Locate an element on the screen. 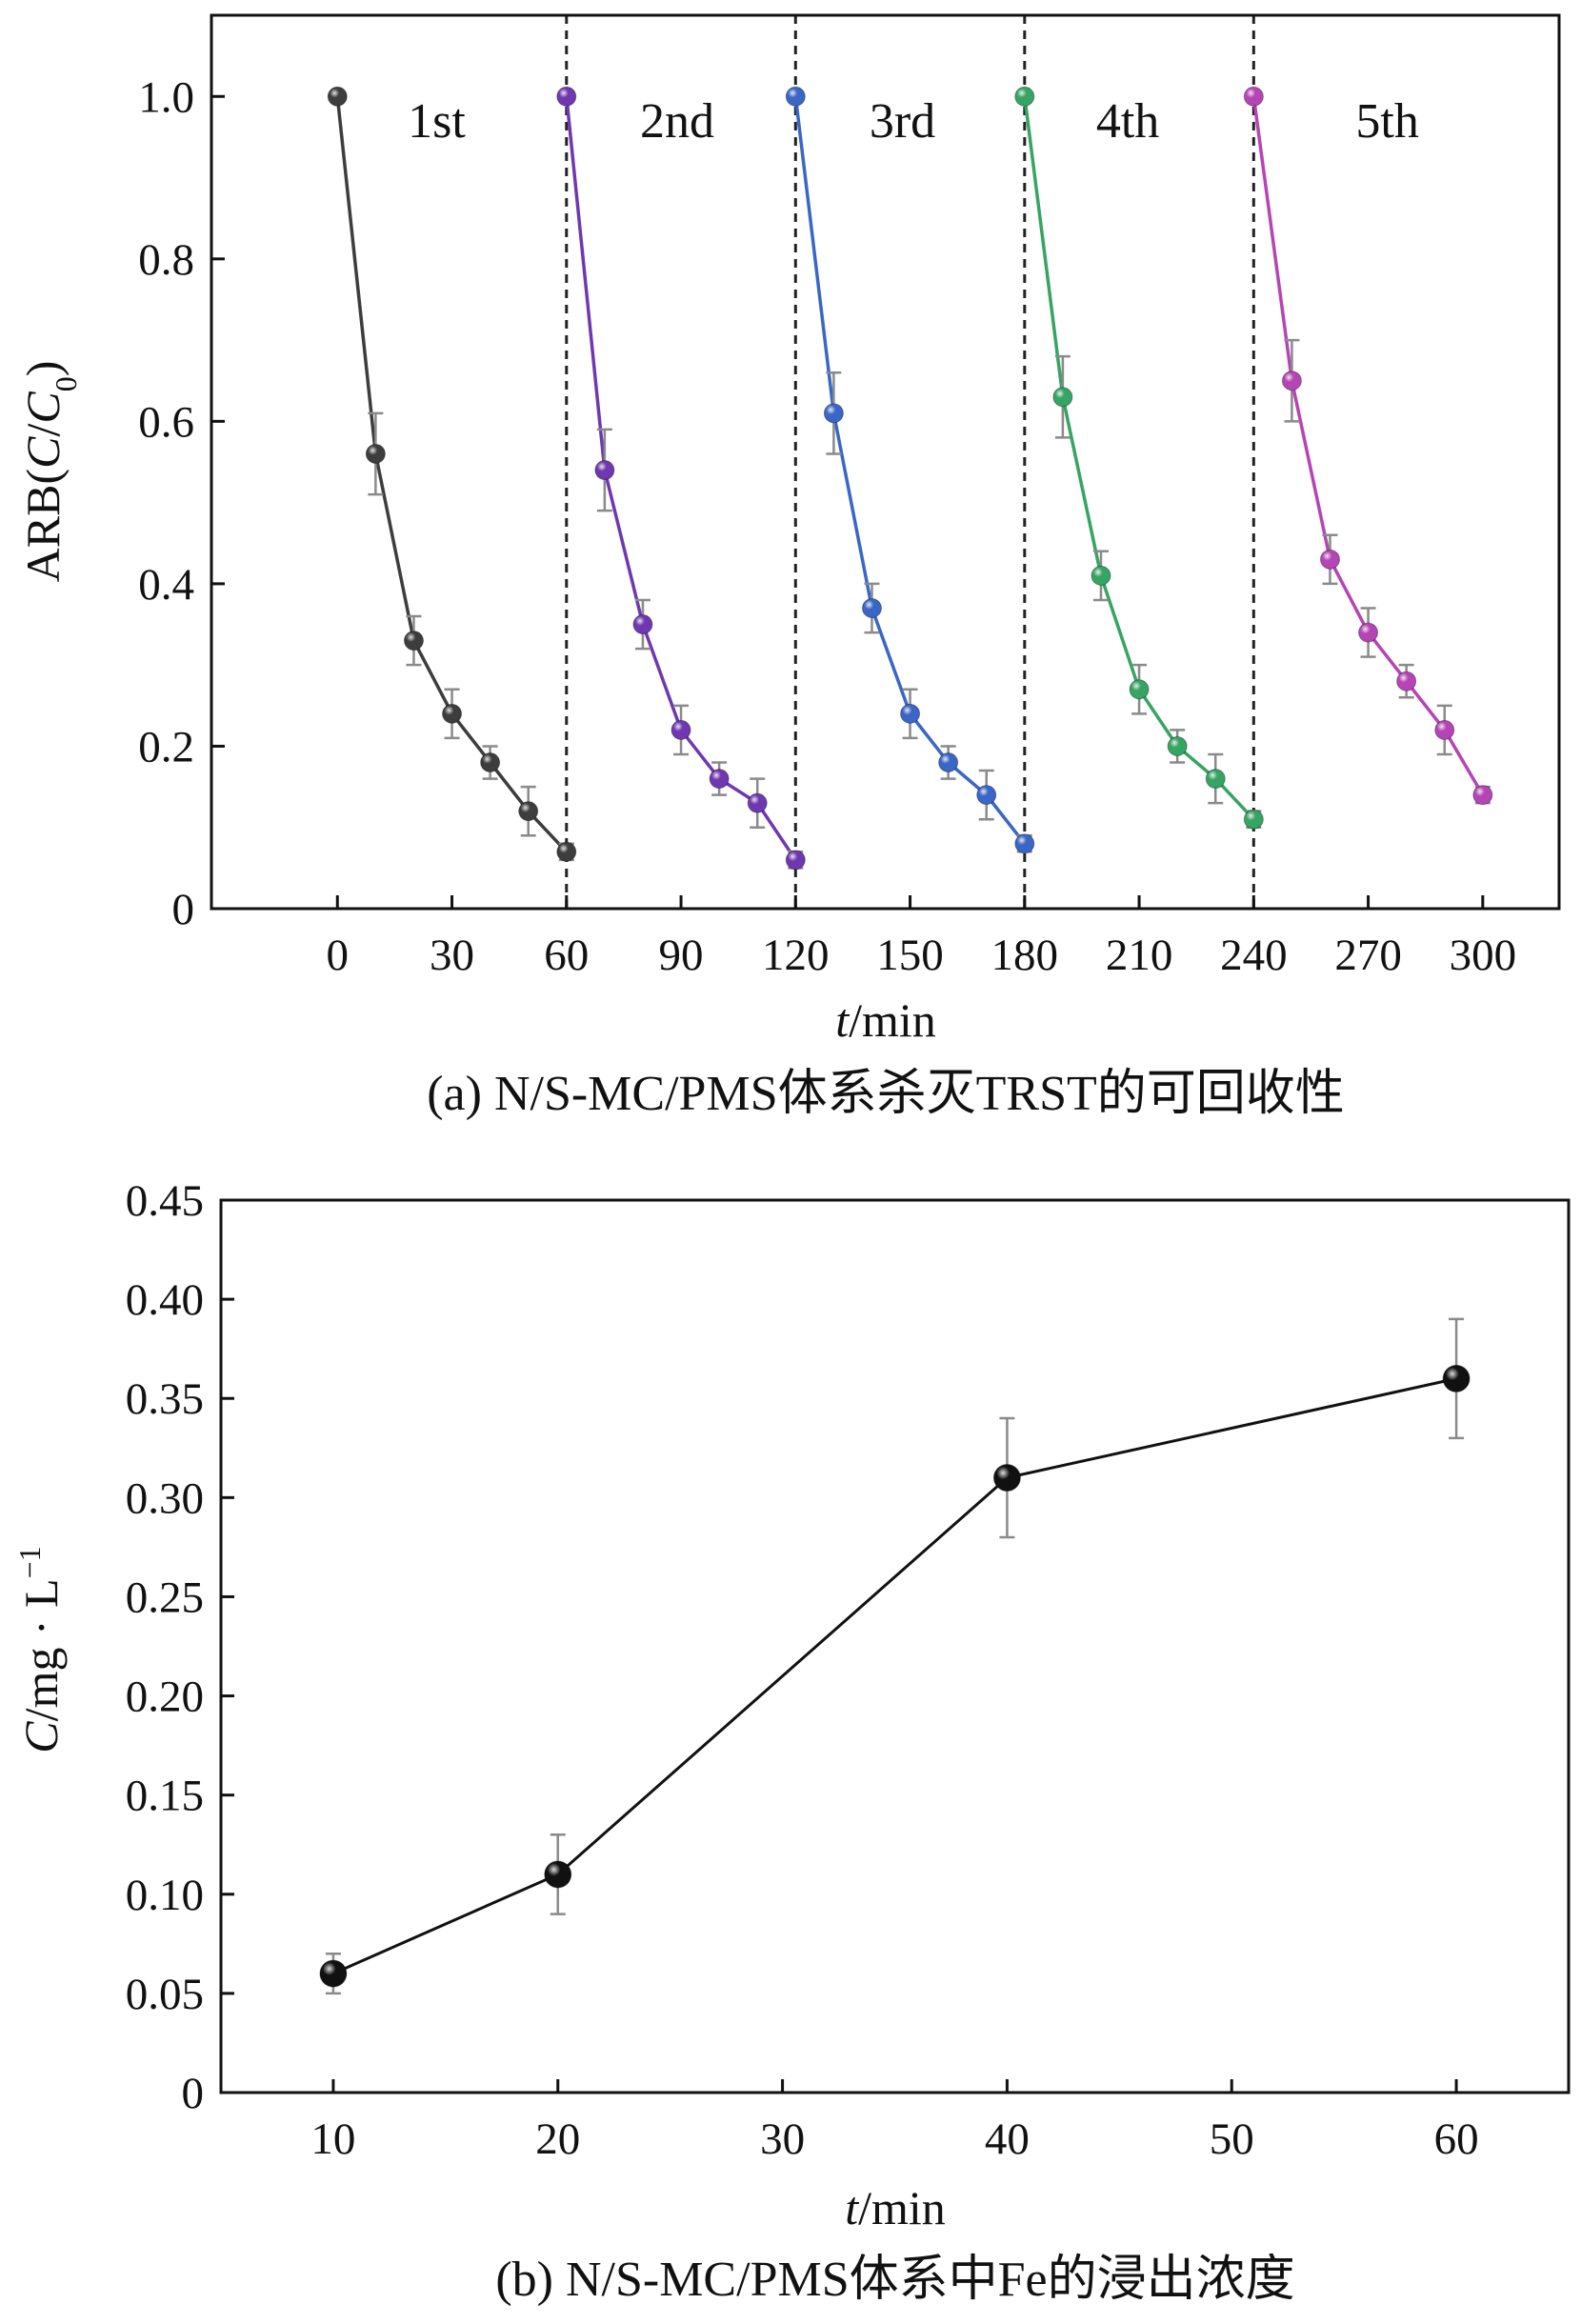  x-axis-ticks: 0 30 60 90 120 150 180 210 240 270 300 is located at coordinates (922, 937).